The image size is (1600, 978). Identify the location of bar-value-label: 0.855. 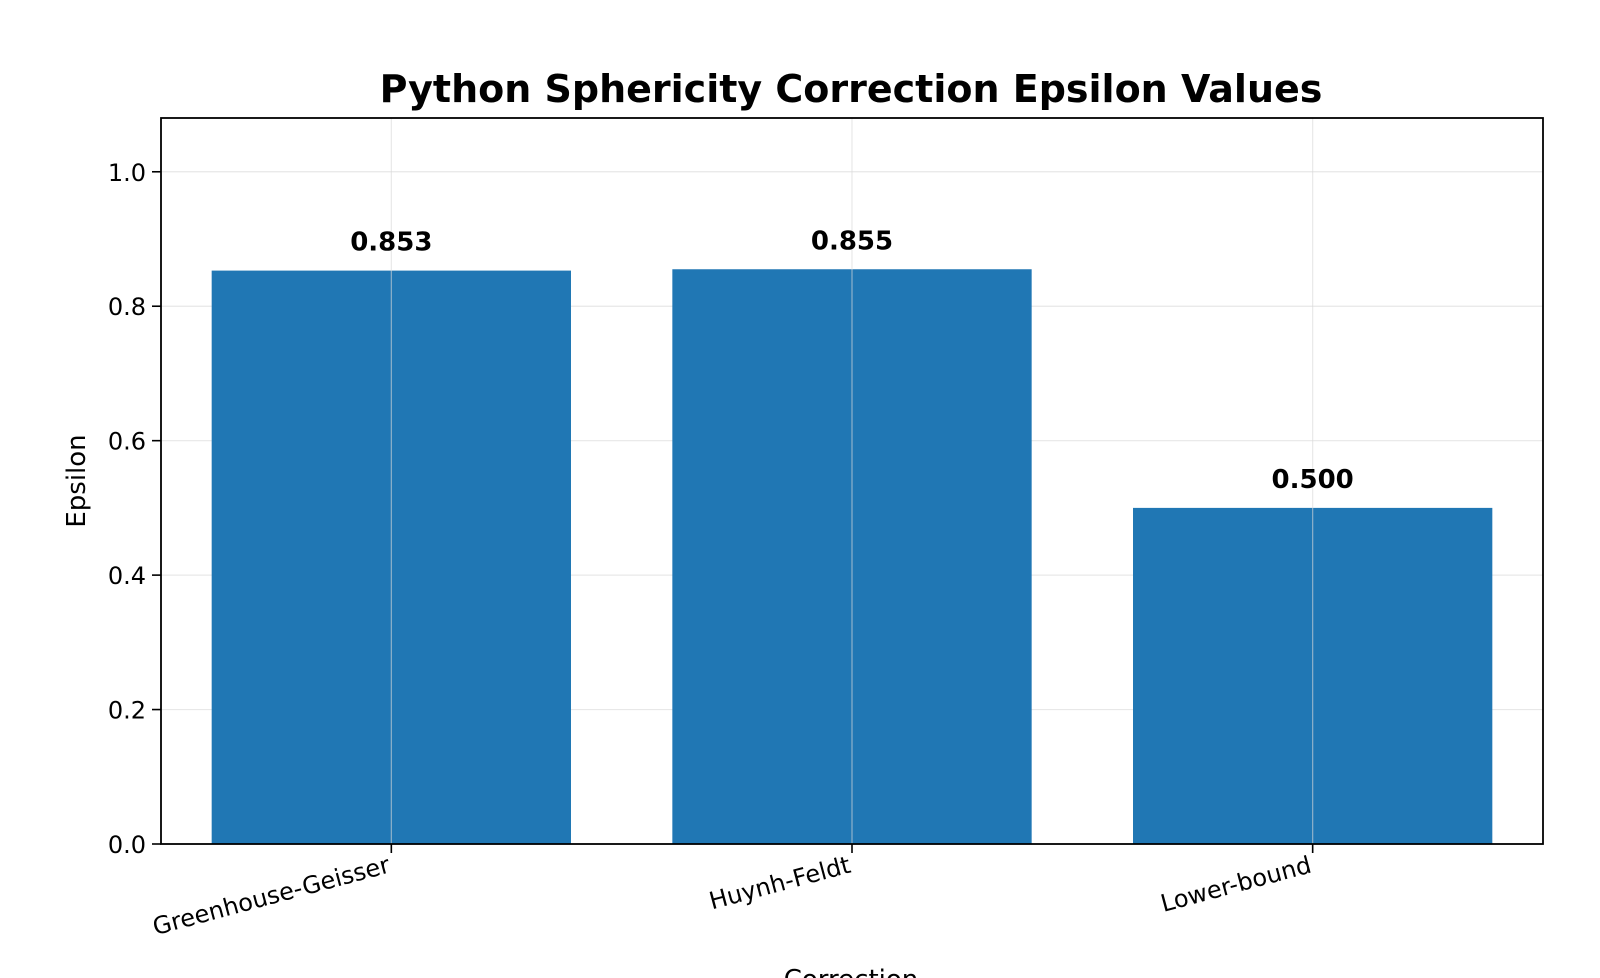
(852, 241).